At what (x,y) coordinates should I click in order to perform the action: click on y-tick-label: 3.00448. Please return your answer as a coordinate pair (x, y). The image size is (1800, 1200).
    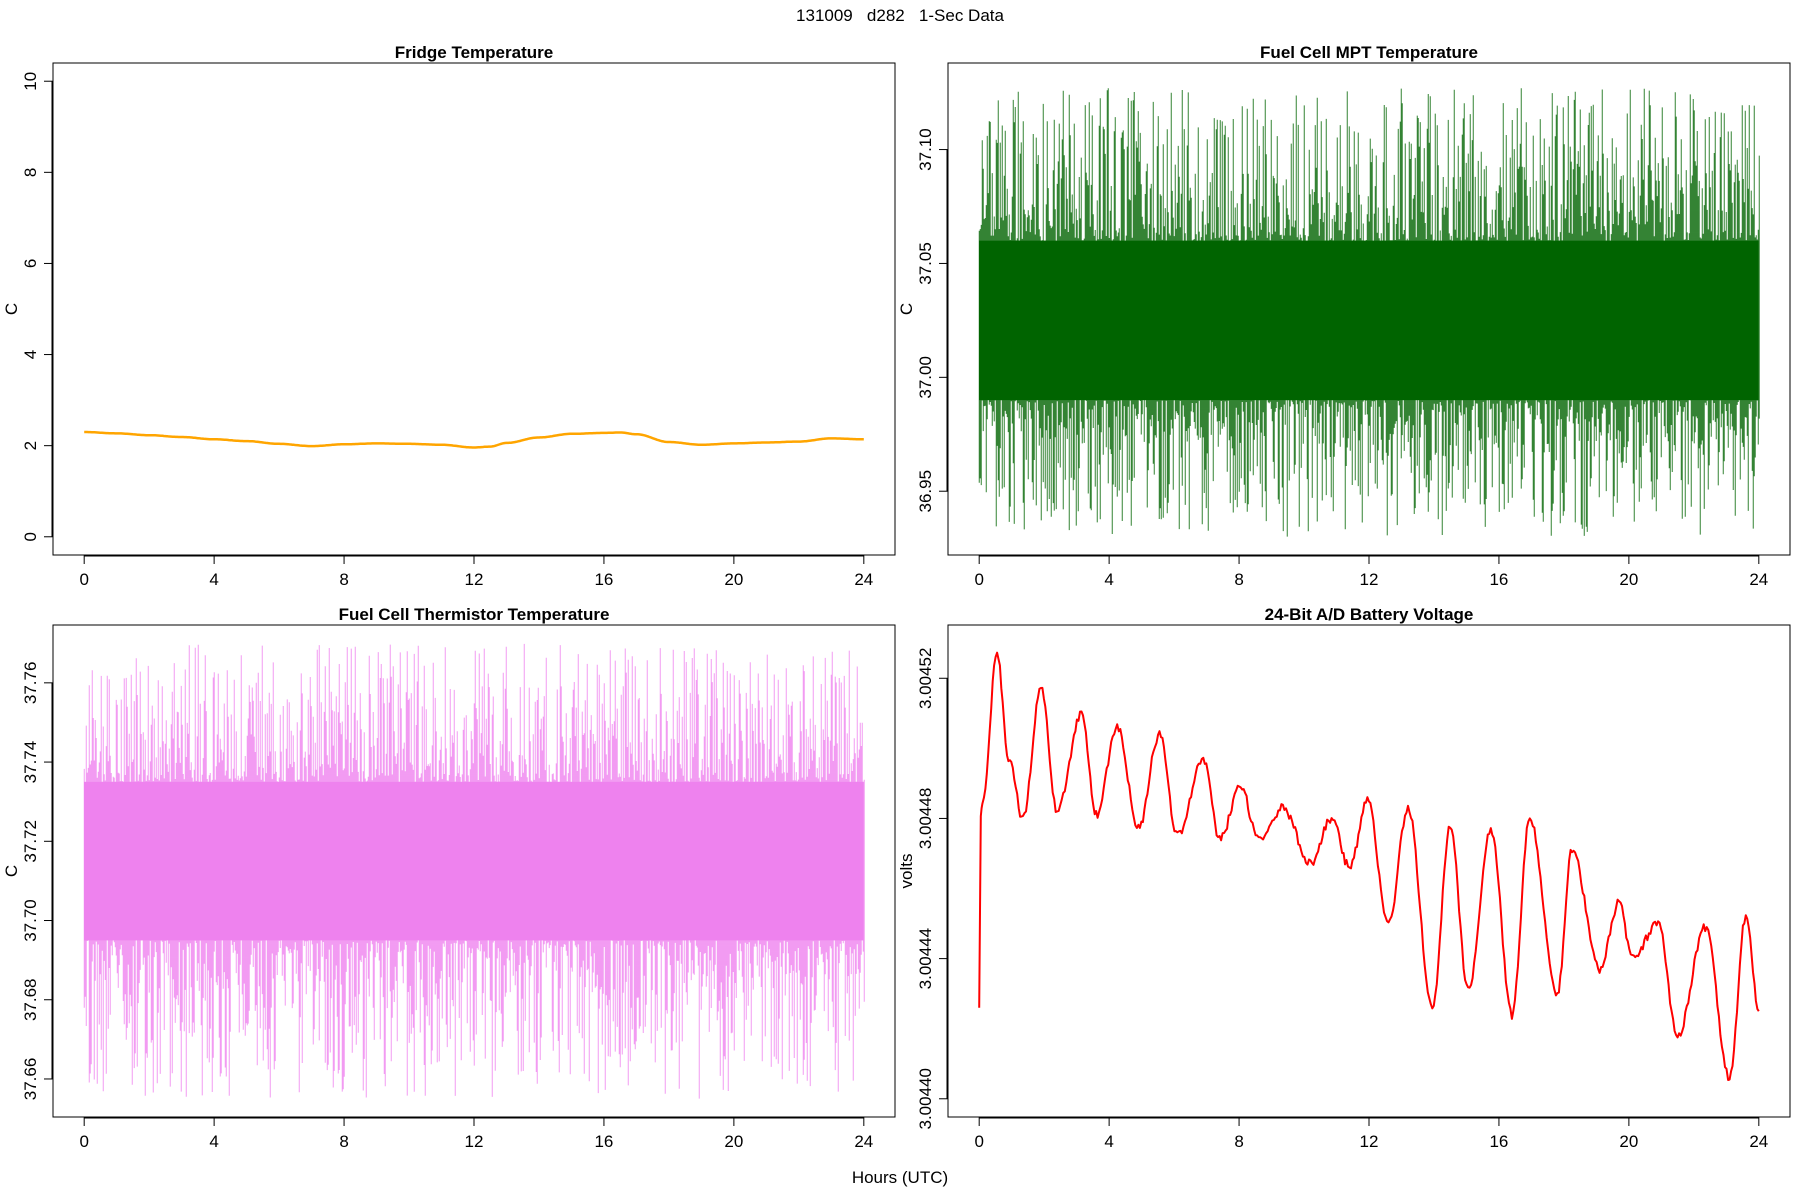
    Looking at the image, I should click on (925, 818).